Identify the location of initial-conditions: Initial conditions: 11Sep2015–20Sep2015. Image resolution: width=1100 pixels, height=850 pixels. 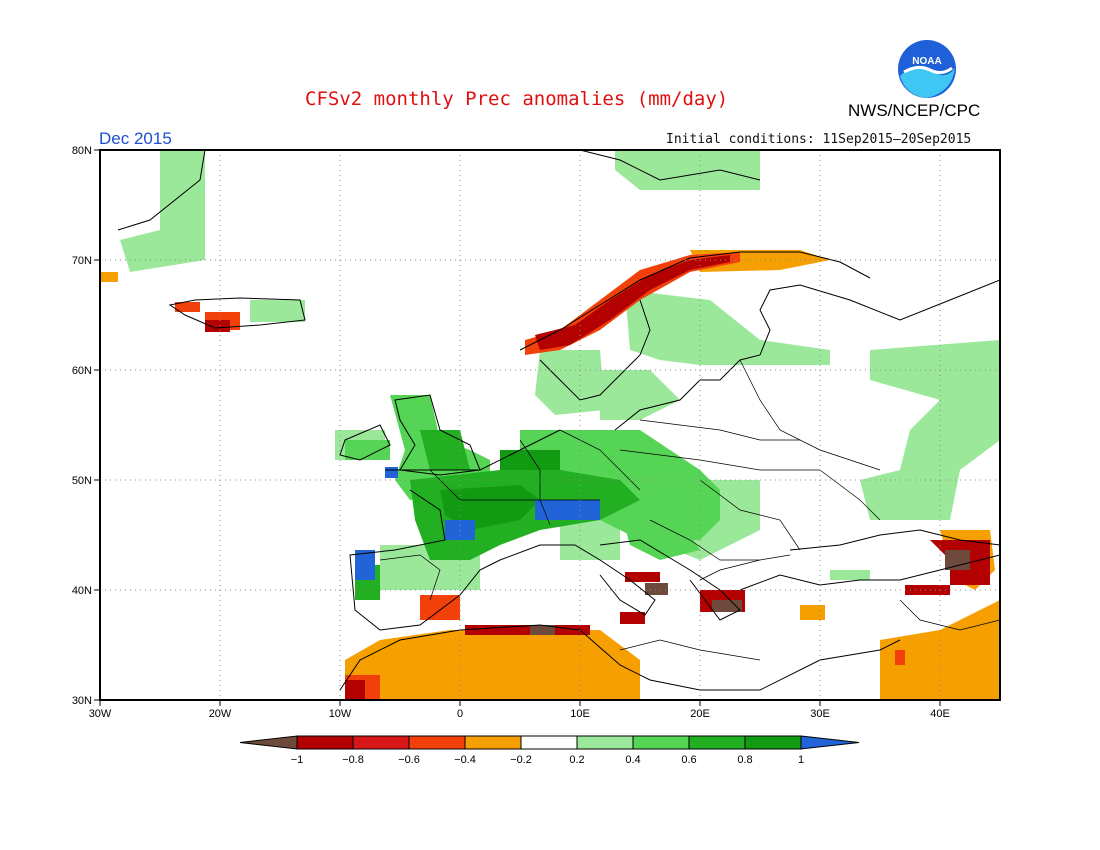
(819, 139).